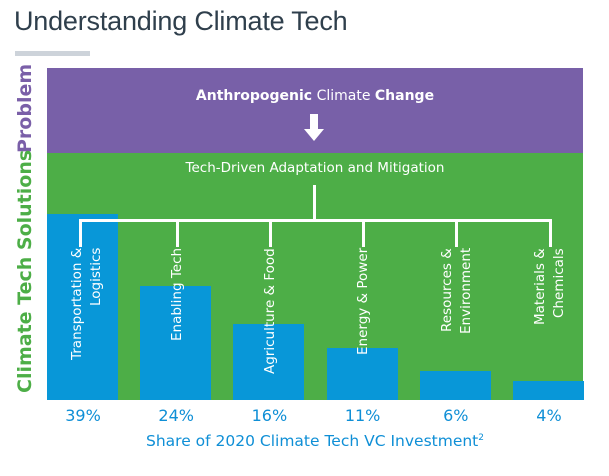 The height and width of the screenshot is (476, 609). I want to click on page-title: Understanding Climate Tech, so click(181, 21).